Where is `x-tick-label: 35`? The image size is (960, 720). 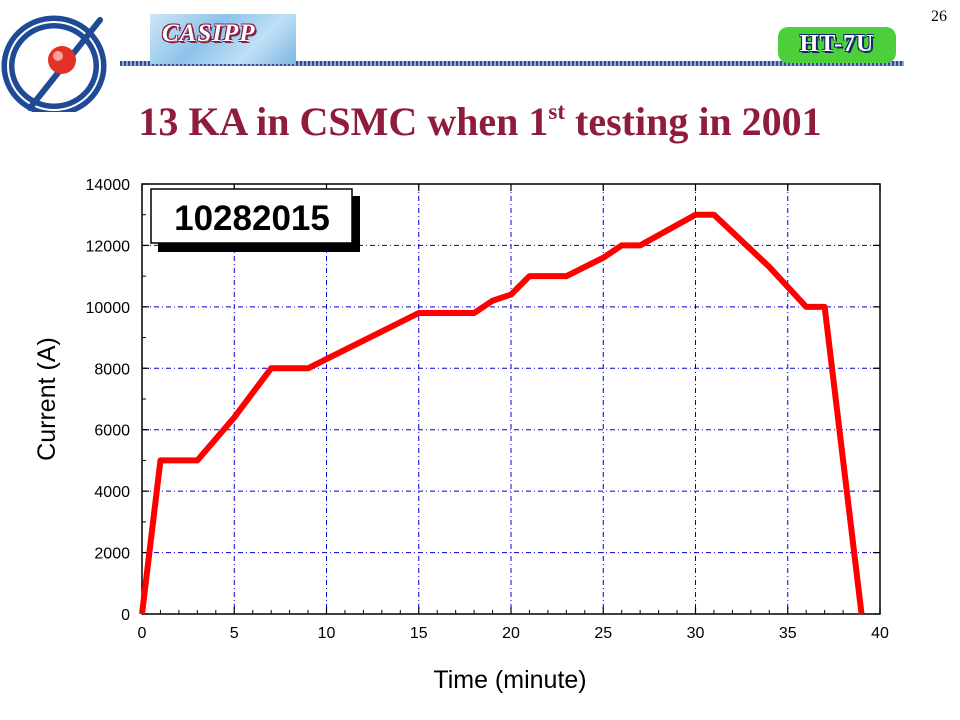
x-tick-label: 35 is located at coordinates (788, 633).